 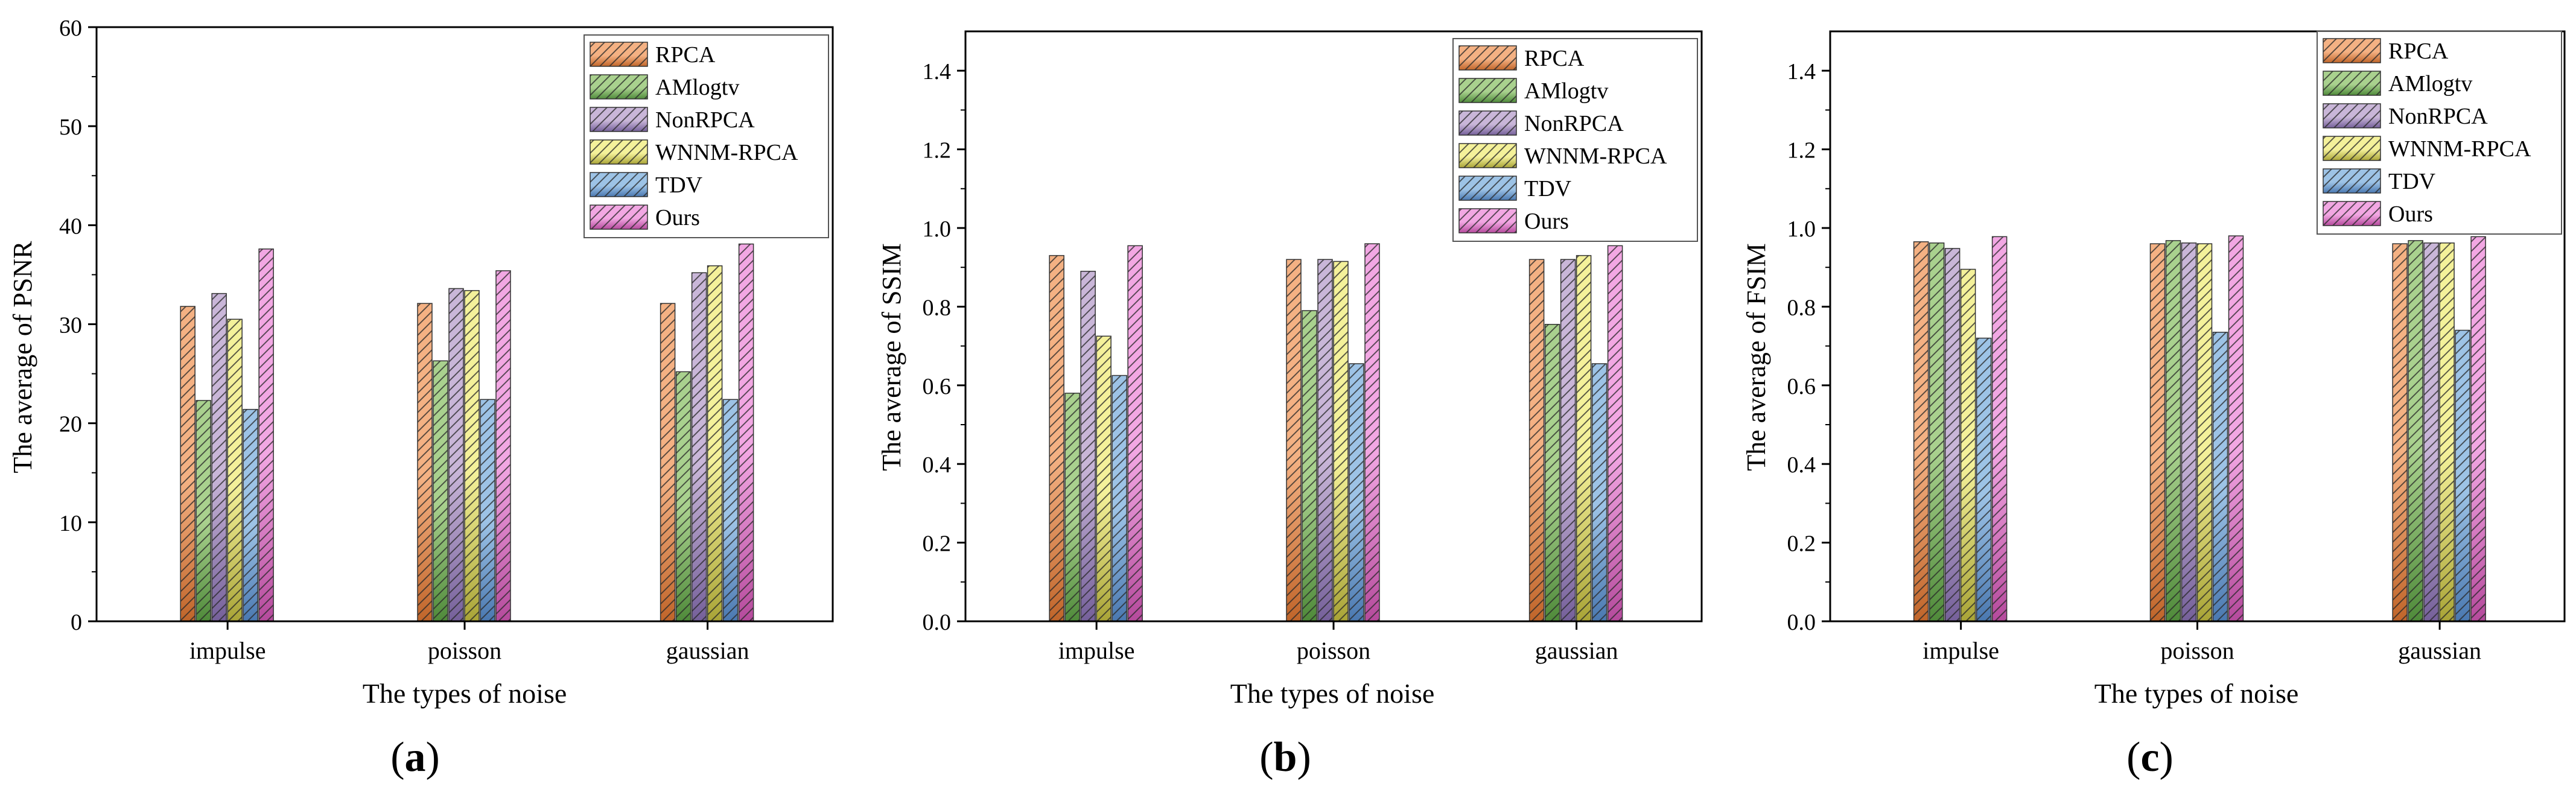 I want to click on x-tick-label-c-gaussian: gaussian, so click(x=2439, y=650).